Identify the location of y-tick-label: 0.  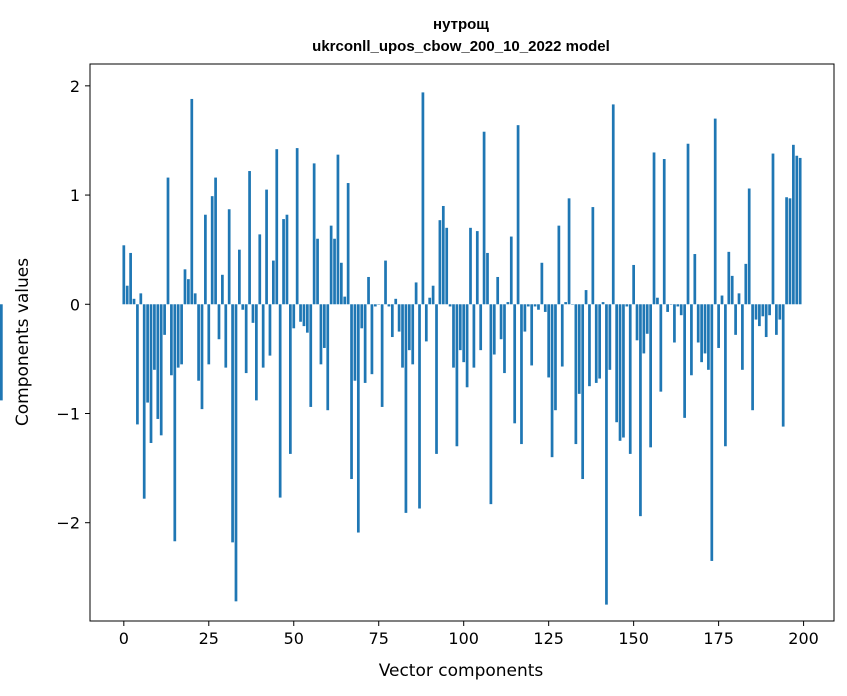
(75, 304).